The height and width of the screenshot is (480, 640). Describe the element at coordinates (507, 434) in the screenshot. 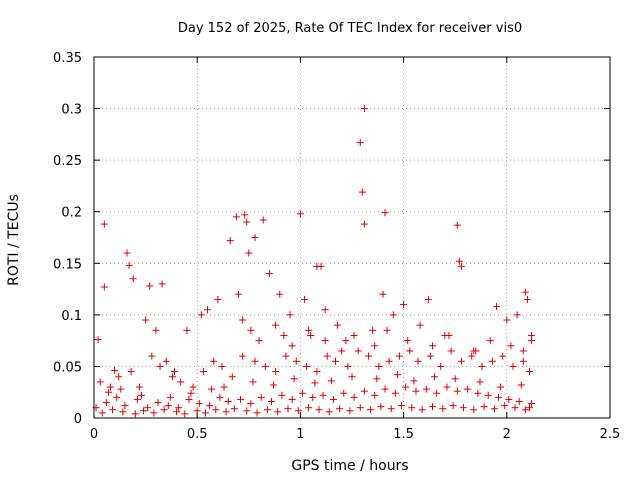

I see `x-tick-label: 2` at that location.